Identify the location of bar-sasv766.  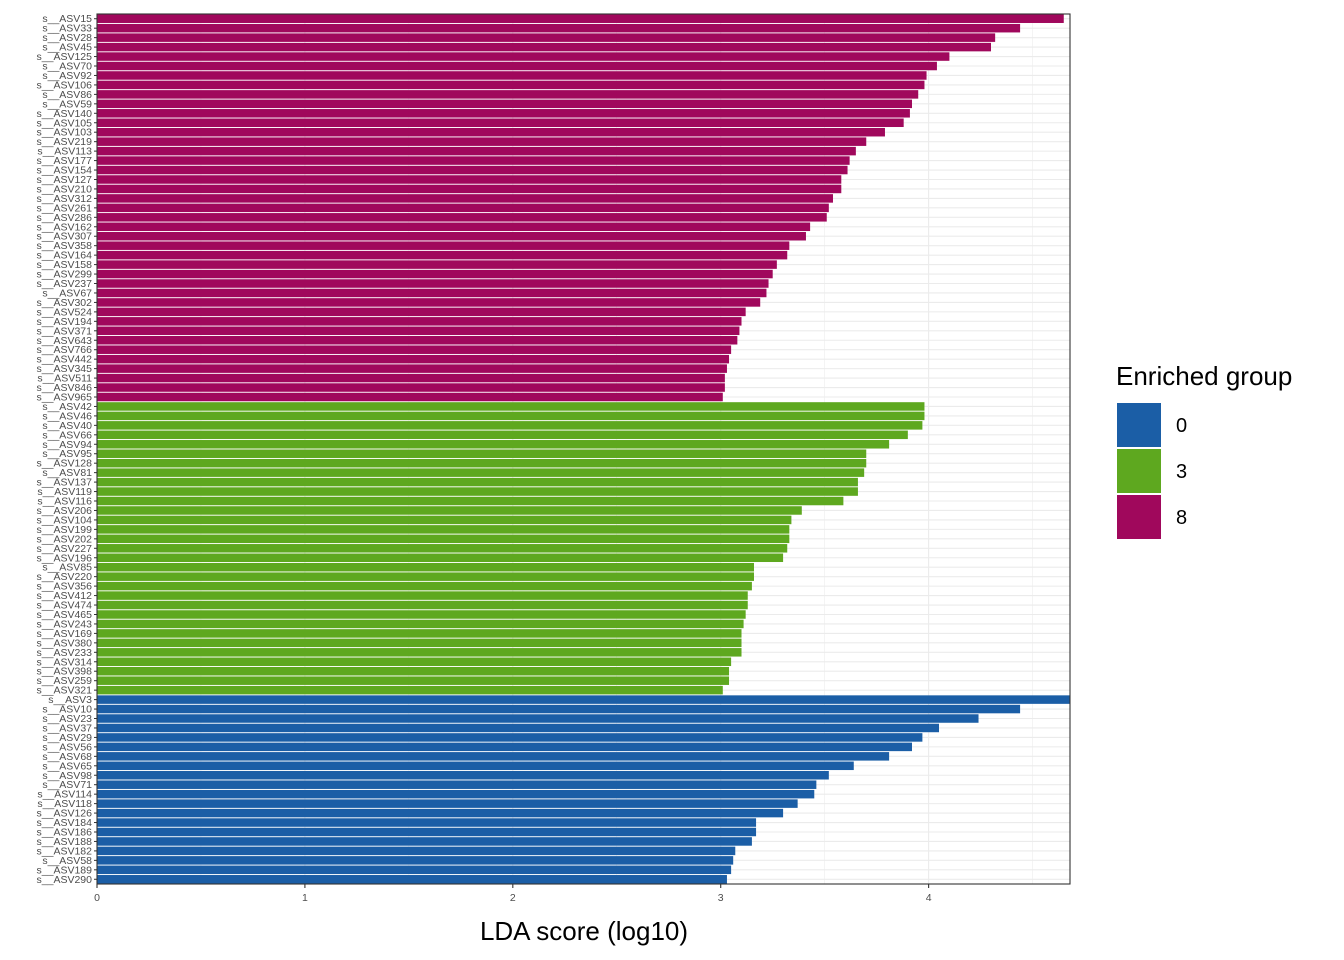
(414, 349).